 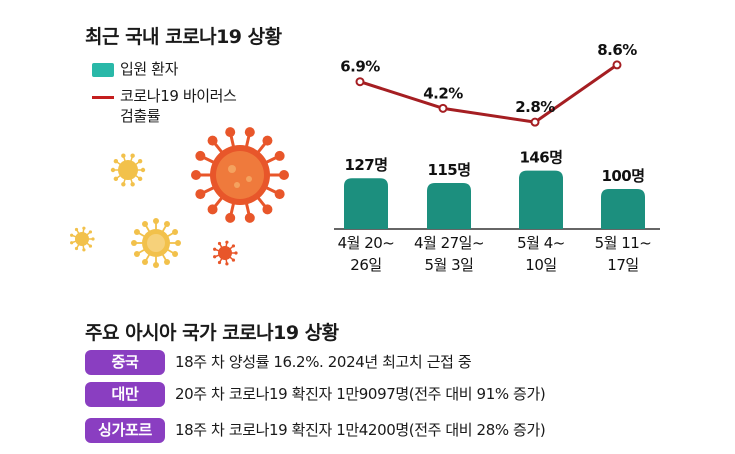 I want to click on legend-bar-swatch, so click(x=103, y=70).